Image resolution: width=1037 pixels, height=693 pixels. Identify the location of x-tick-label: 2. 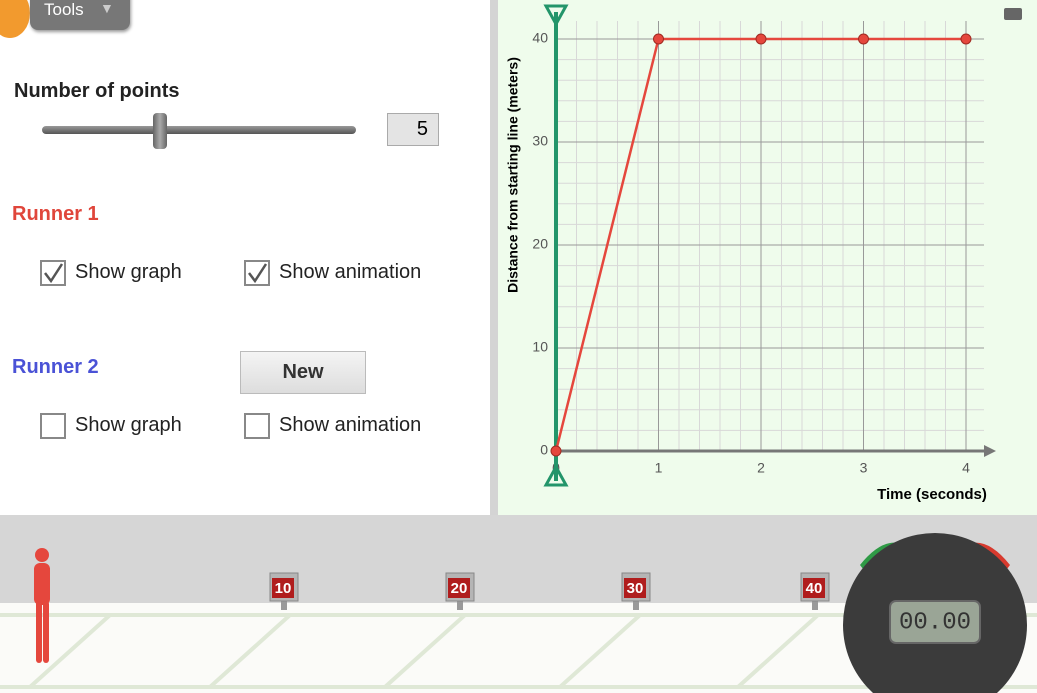
(761, 468).